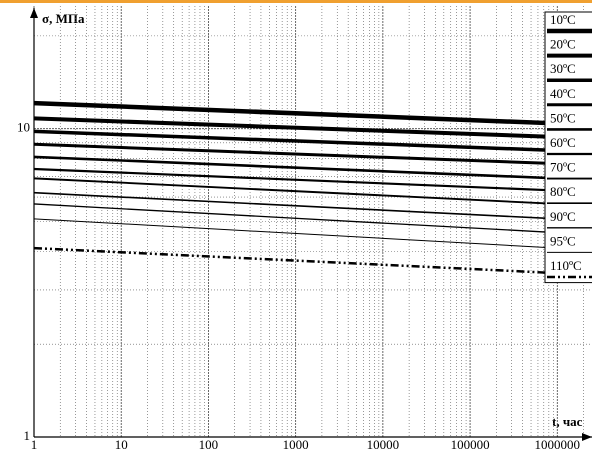 The width and height of the screenshot is (592, 451). I want to click on legend-label: 10ºC, so click(563, 19).